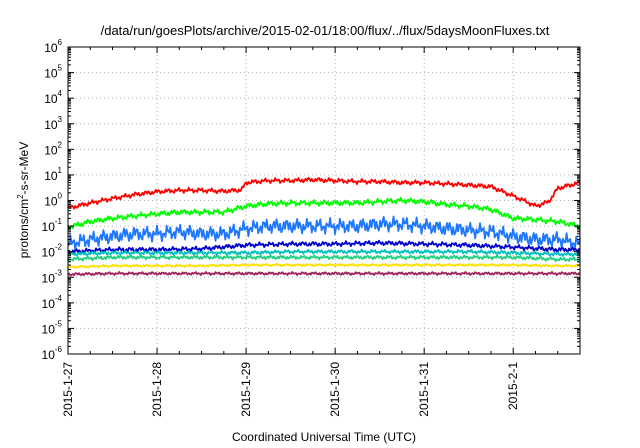 The image size is (640, 448). Describe the element at coordinates (53, 46) in the screenshot. I see `y-tick-label: 10⁶` at that location.